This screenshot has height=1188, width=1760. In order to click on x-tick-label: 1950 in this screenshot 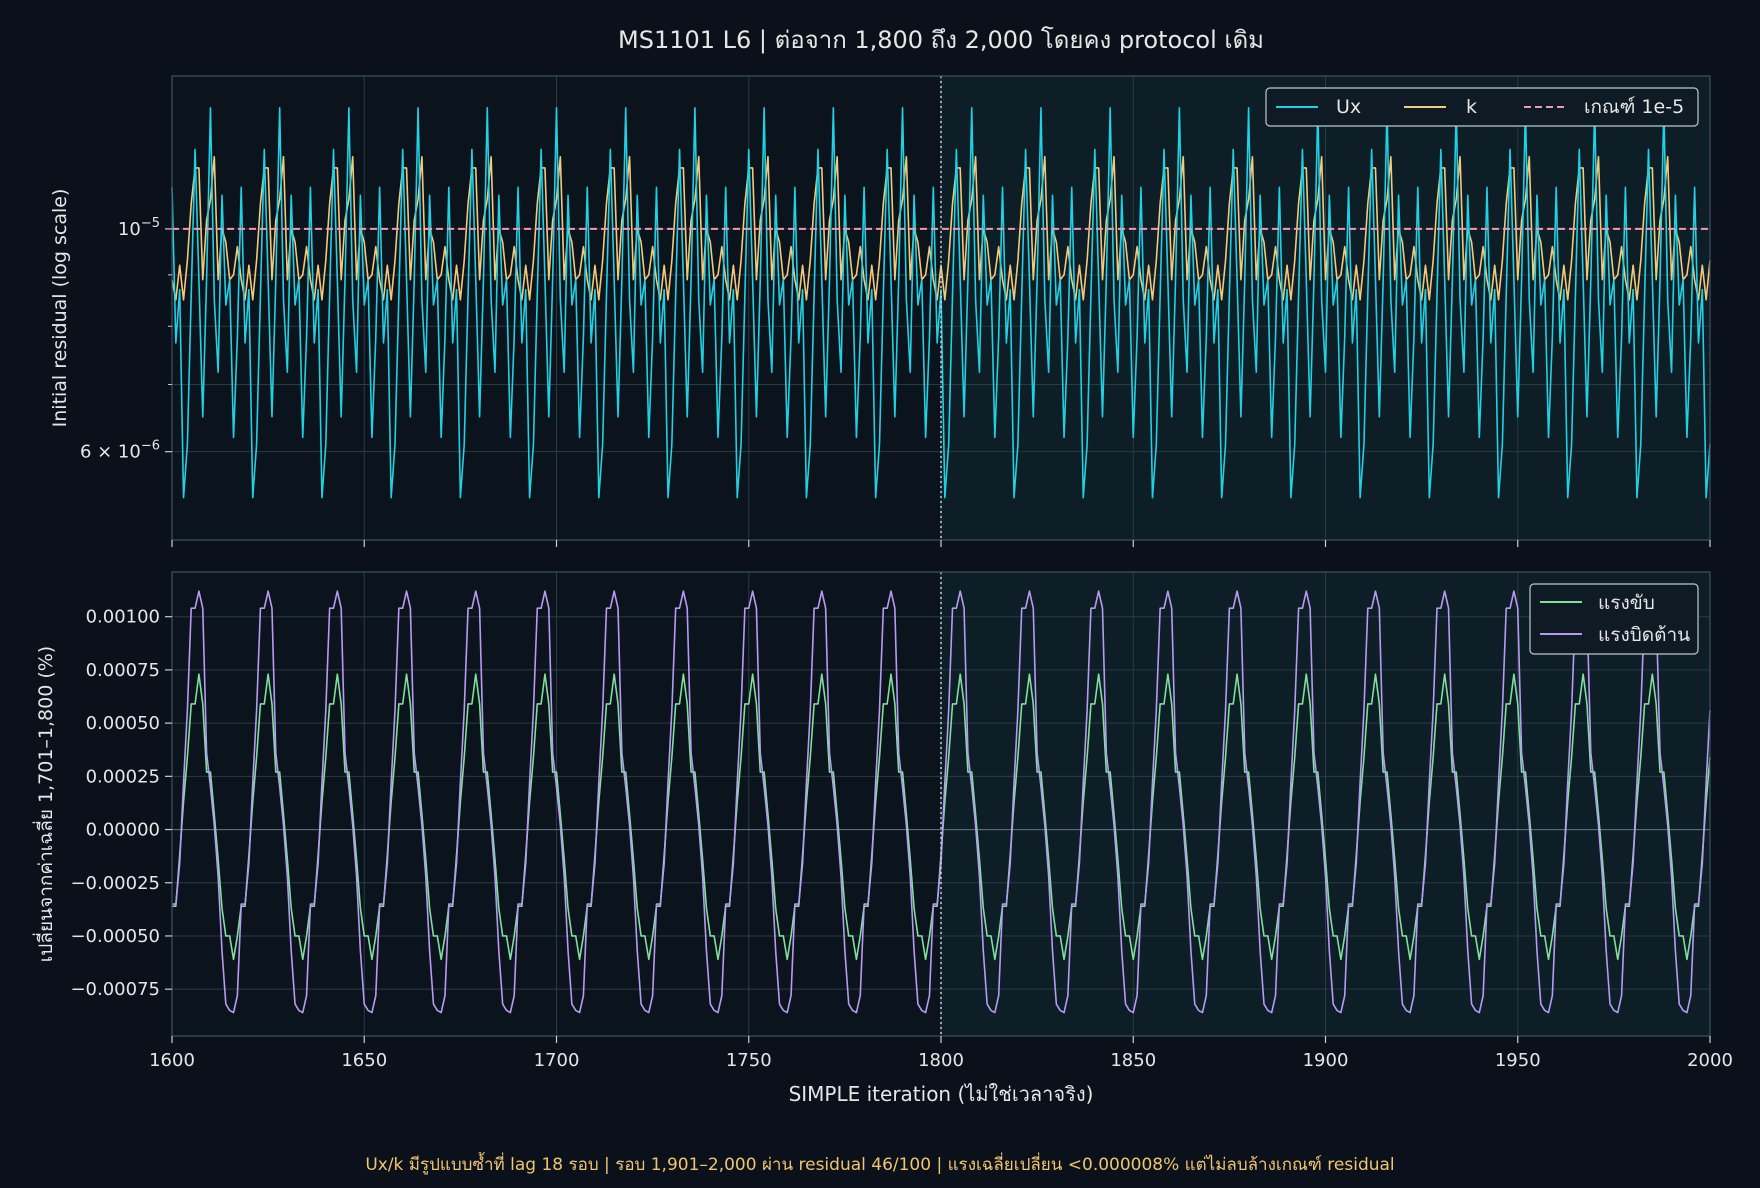, I will do `click(1518, 1060)`.